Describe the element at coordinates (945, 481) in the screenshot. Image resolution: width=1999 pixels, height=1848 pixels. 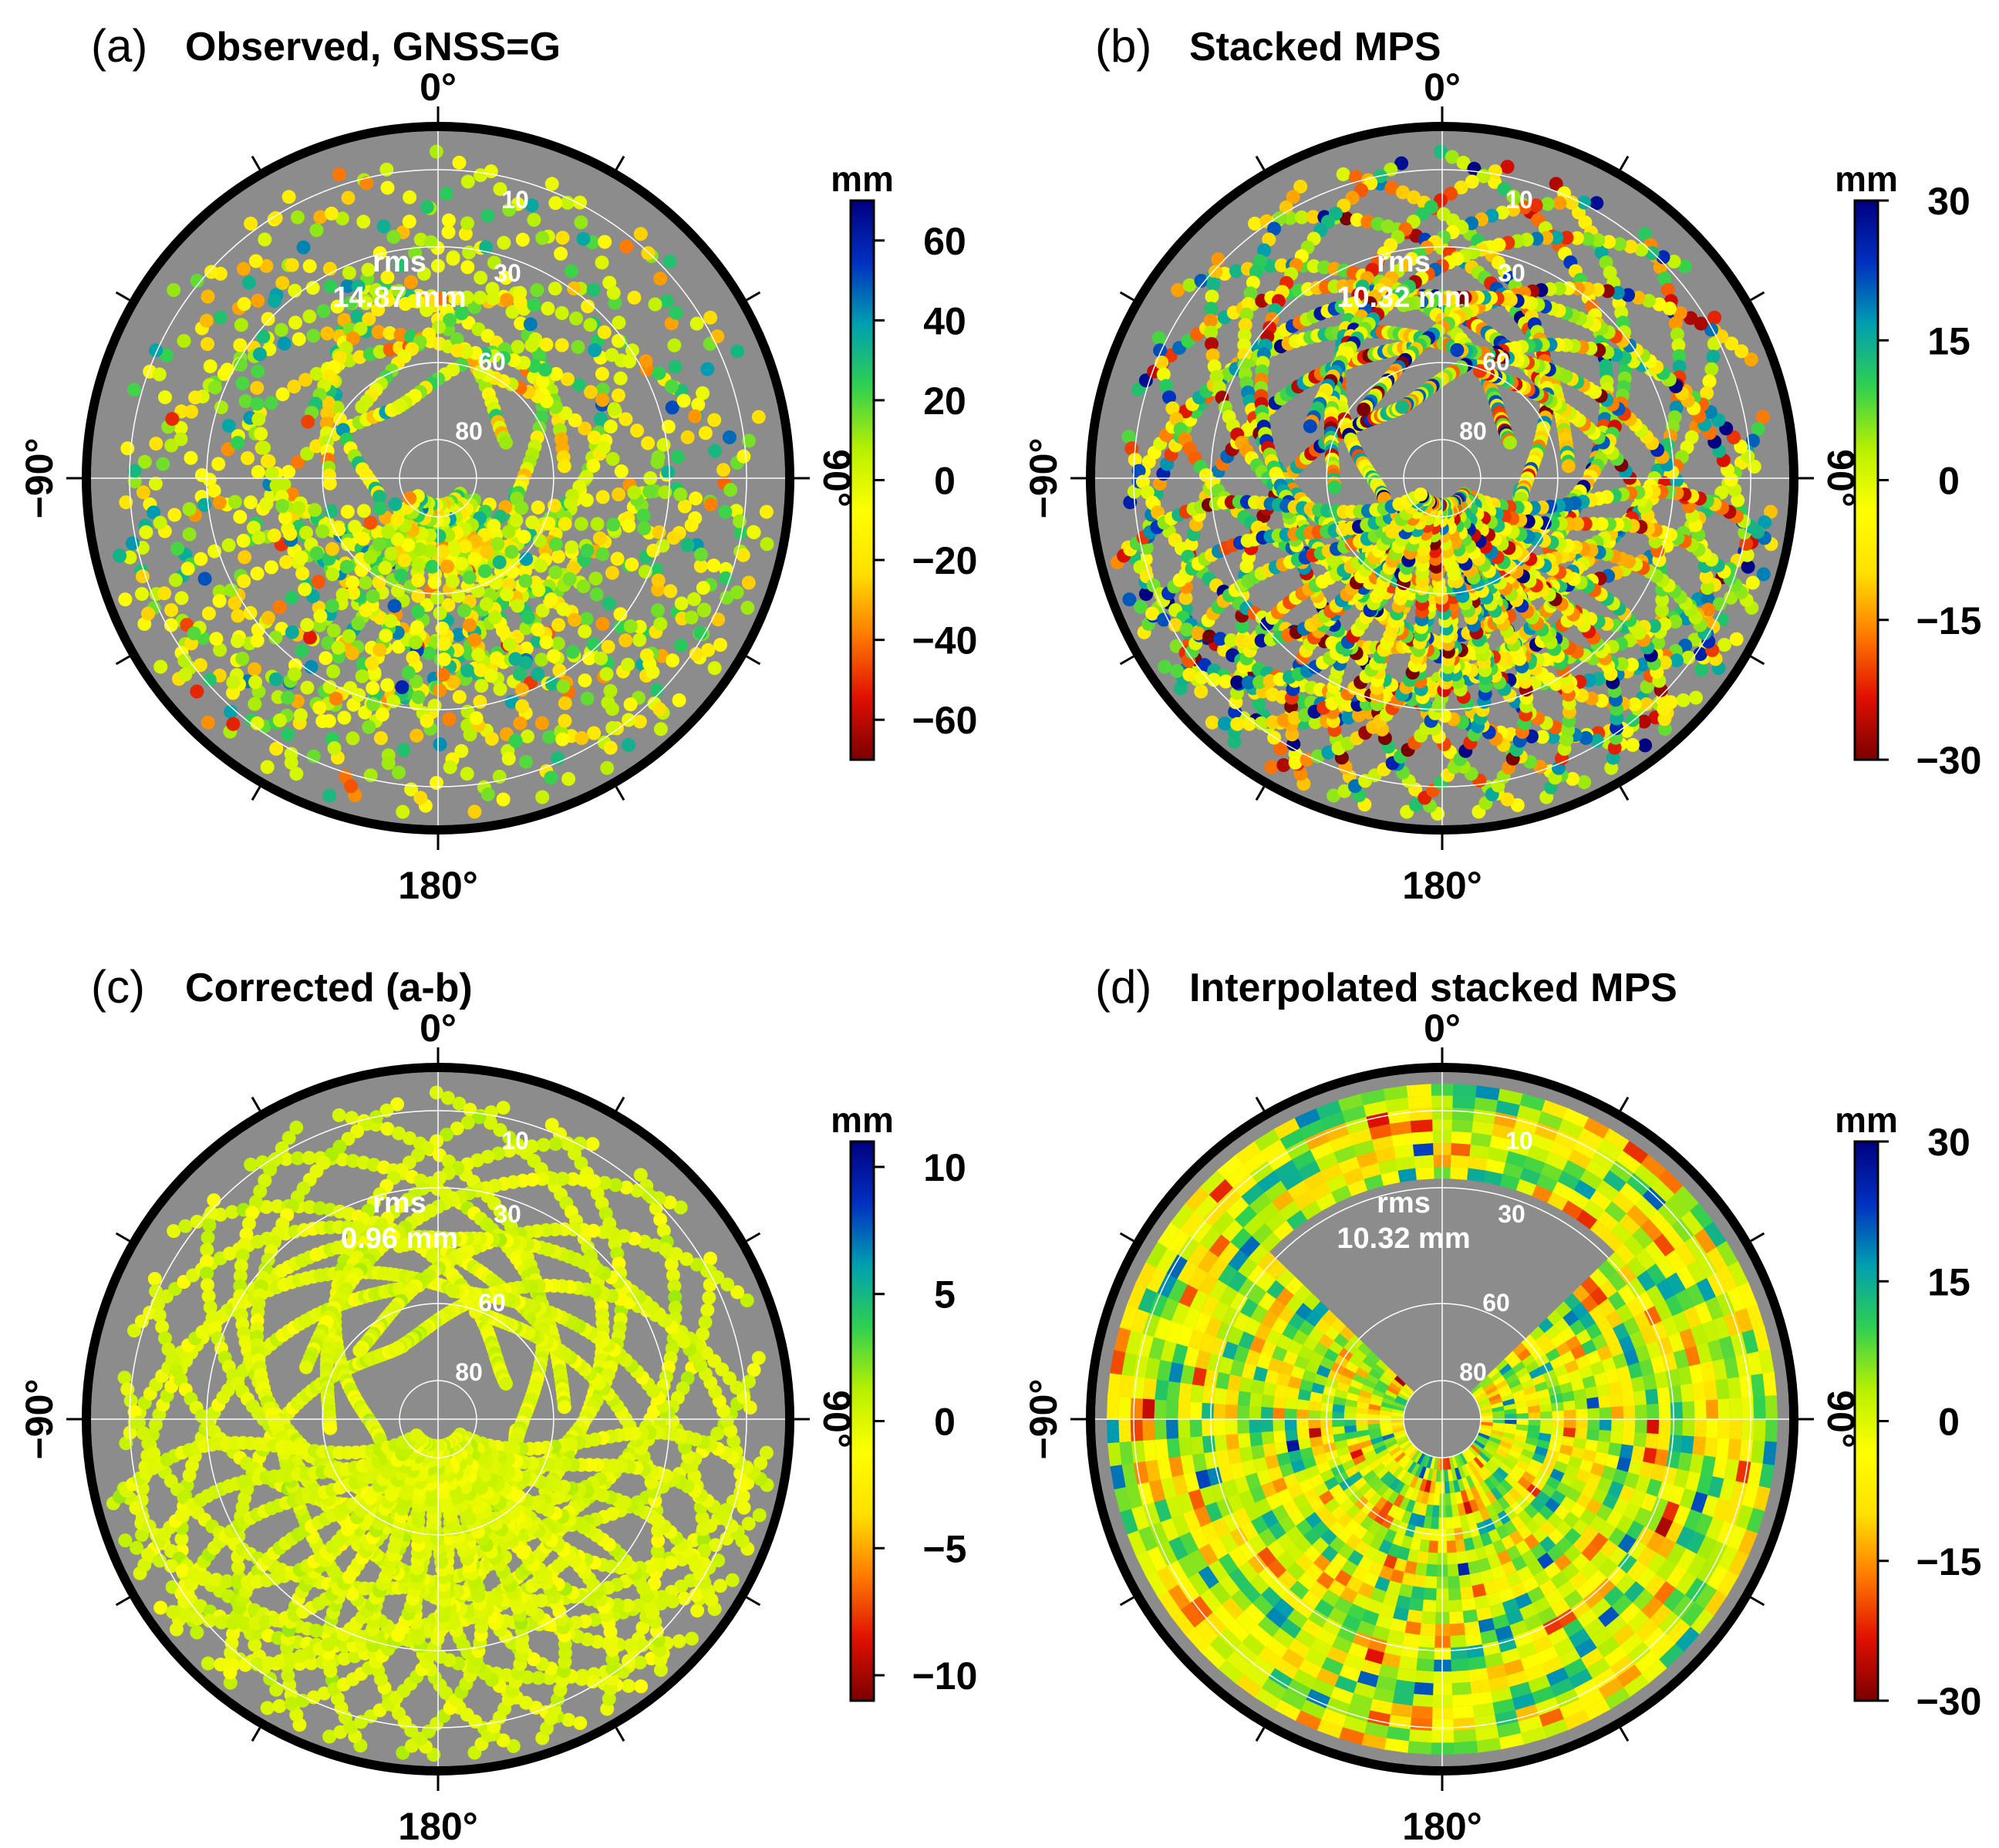
I see `colorbar-tick-label: 0` at that location.